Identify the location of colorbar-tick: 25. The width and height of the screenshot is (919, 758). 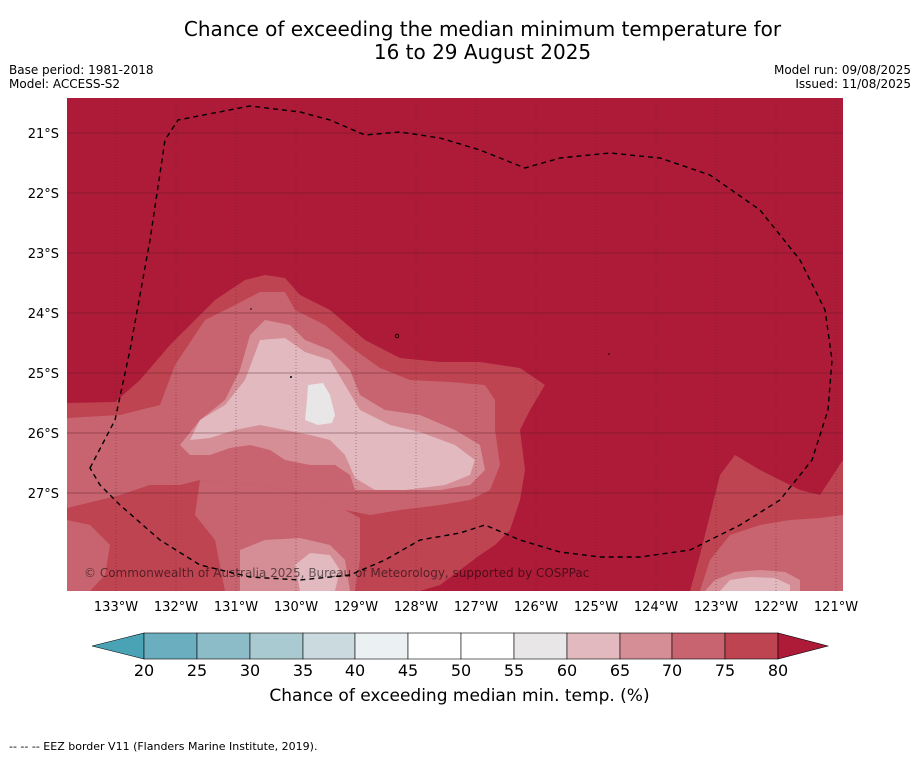
(197, 670).